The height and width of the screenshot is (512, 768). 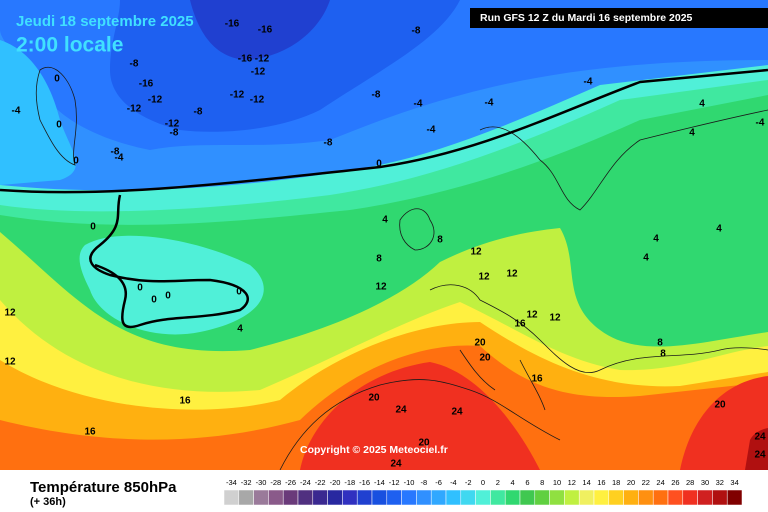 I want to click on scandinavia-coast, so click(x=623, y=160).